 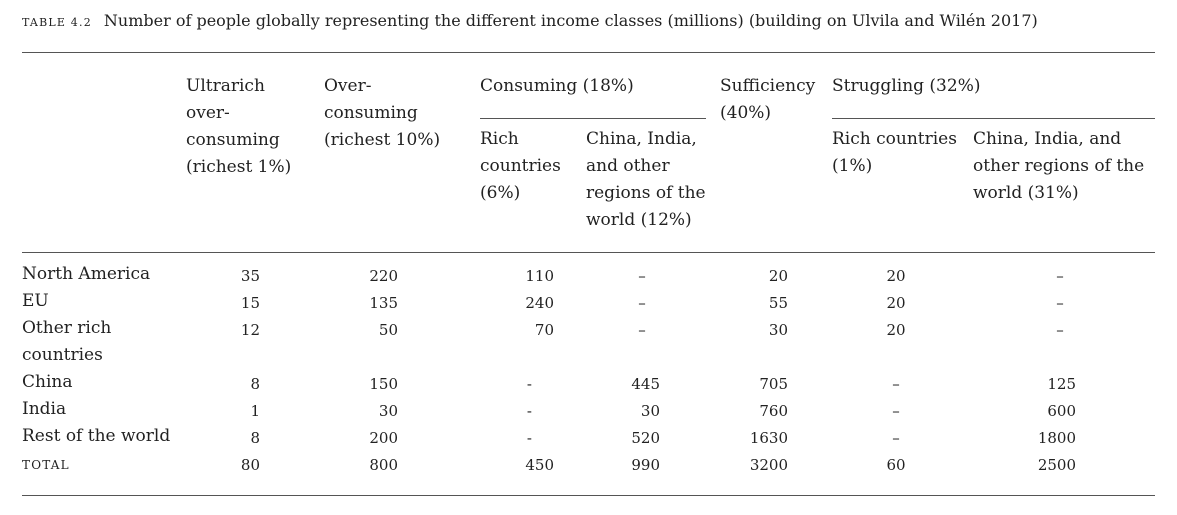 I want to click on cell-india-ultrarich: 1, so click(x=255, y=411).